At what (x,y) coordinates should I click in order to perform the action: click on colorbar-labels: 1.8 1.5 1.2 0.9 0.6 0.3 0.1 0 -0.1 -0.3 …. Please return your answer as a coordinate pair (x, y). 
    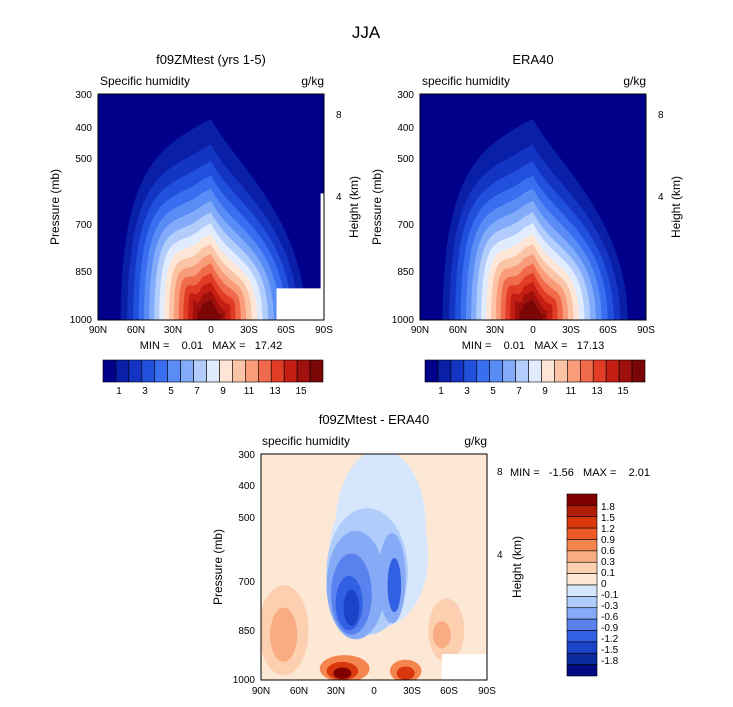
    Looking at the image, I should click on (610, 584).